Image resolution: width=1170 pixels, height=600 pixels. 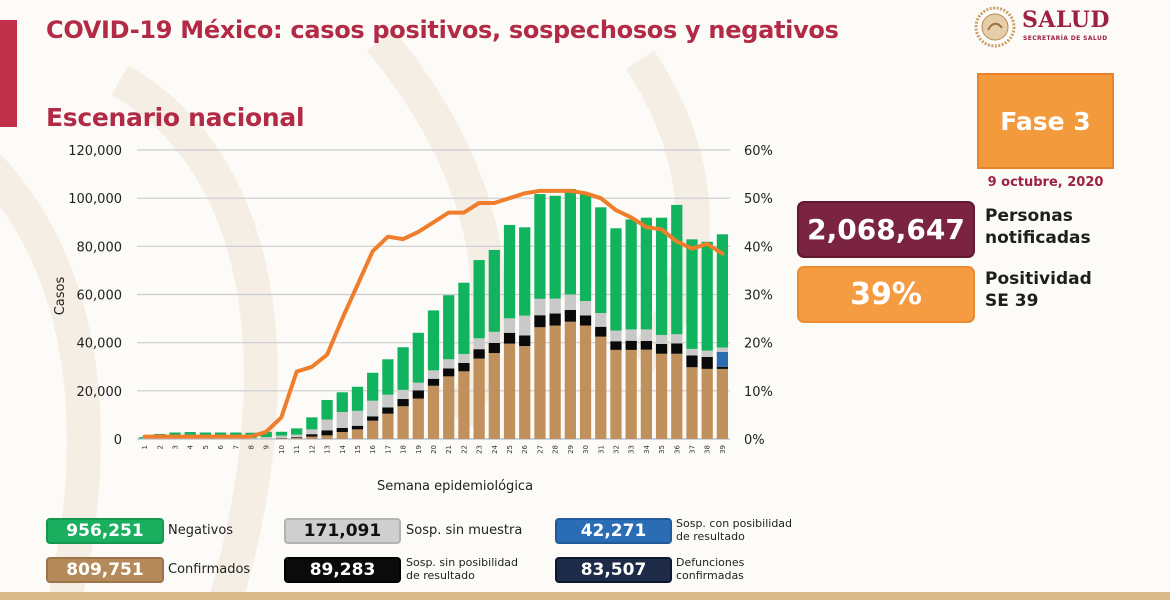 I want to click on report-date: 9 octubre, 2020, so click(x=1045, y=182).